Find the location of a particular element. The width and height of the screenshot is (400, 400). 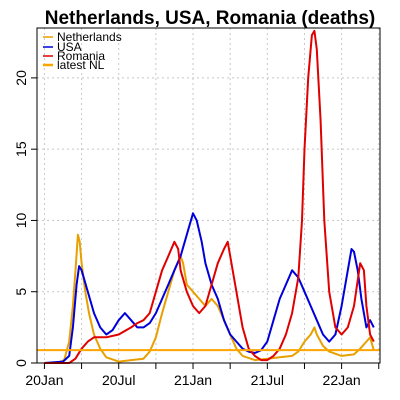

legend-label-usa: USA is located at coordinates (69, 47).